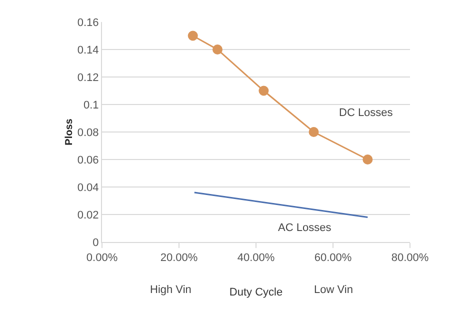  I want to click on y-tick-label: 0.06, so click(88, 160).